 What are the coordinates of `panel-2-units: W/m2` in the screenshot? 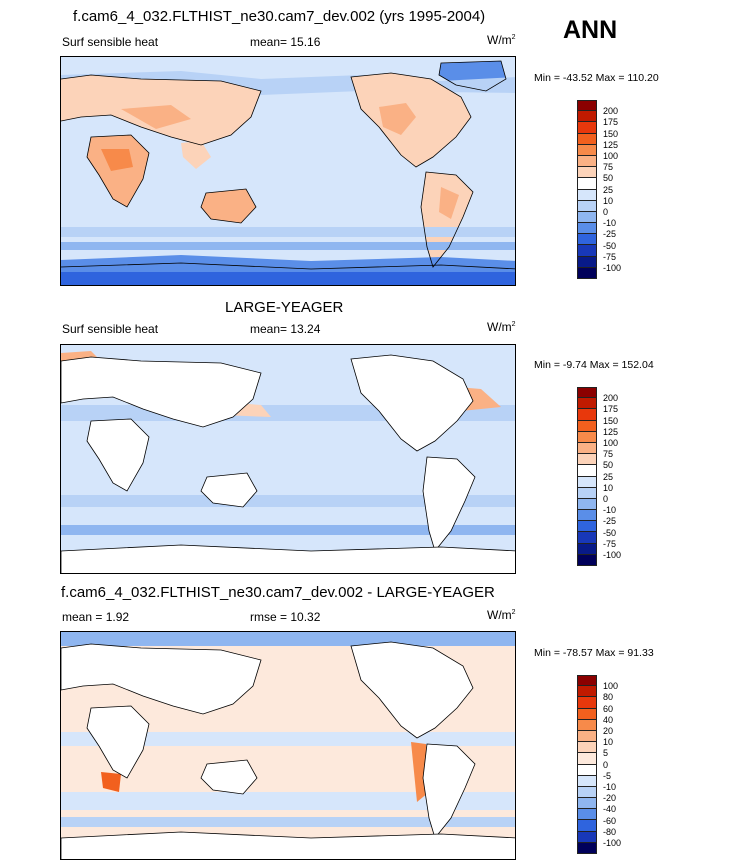 It's located at (501, 327).